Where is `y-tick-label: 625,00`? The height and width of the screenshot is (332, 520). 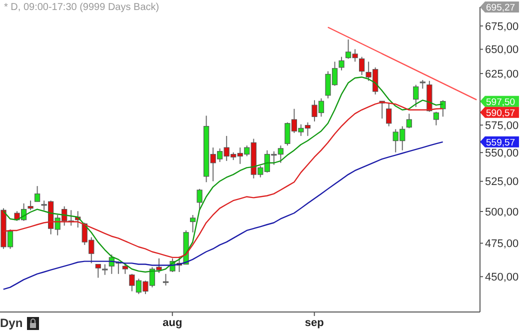
y-tick-label: 625,00 is located at coordinates (502, 74).